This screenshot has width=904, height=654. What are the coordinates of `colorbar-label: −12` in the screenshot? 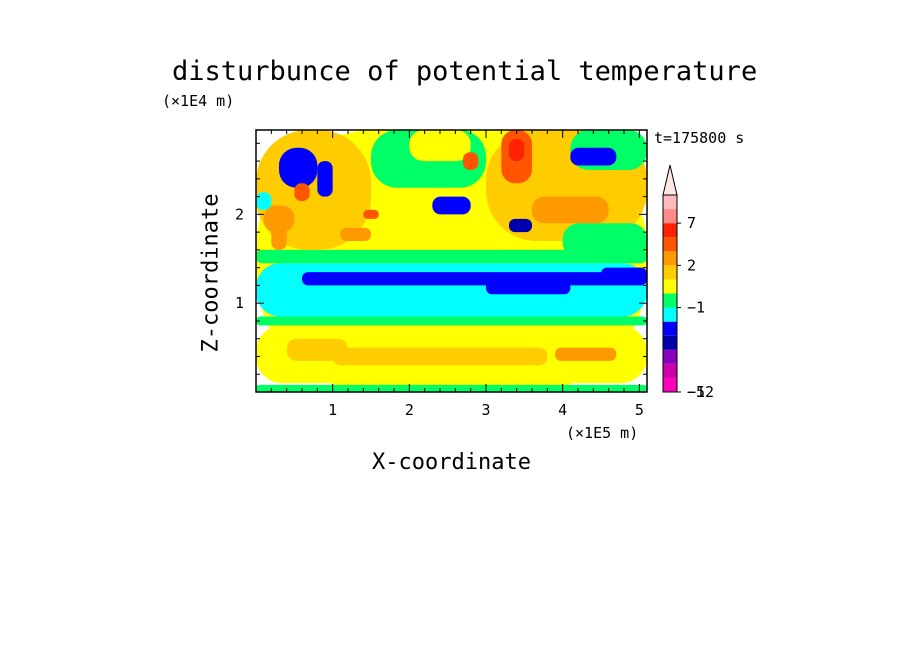 It's located at (700, 392).